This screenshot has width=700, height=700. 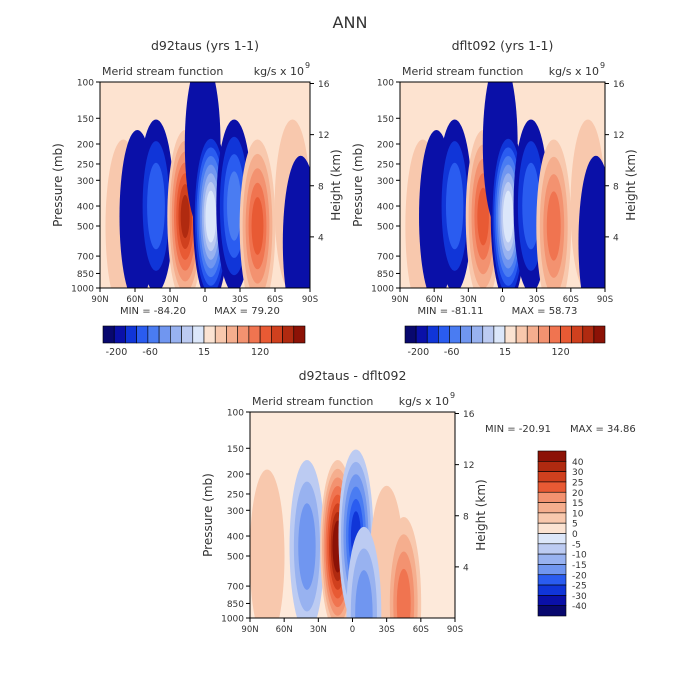 I want to click on y-axis-right-label: Height (km), so click(x=481, y=514).